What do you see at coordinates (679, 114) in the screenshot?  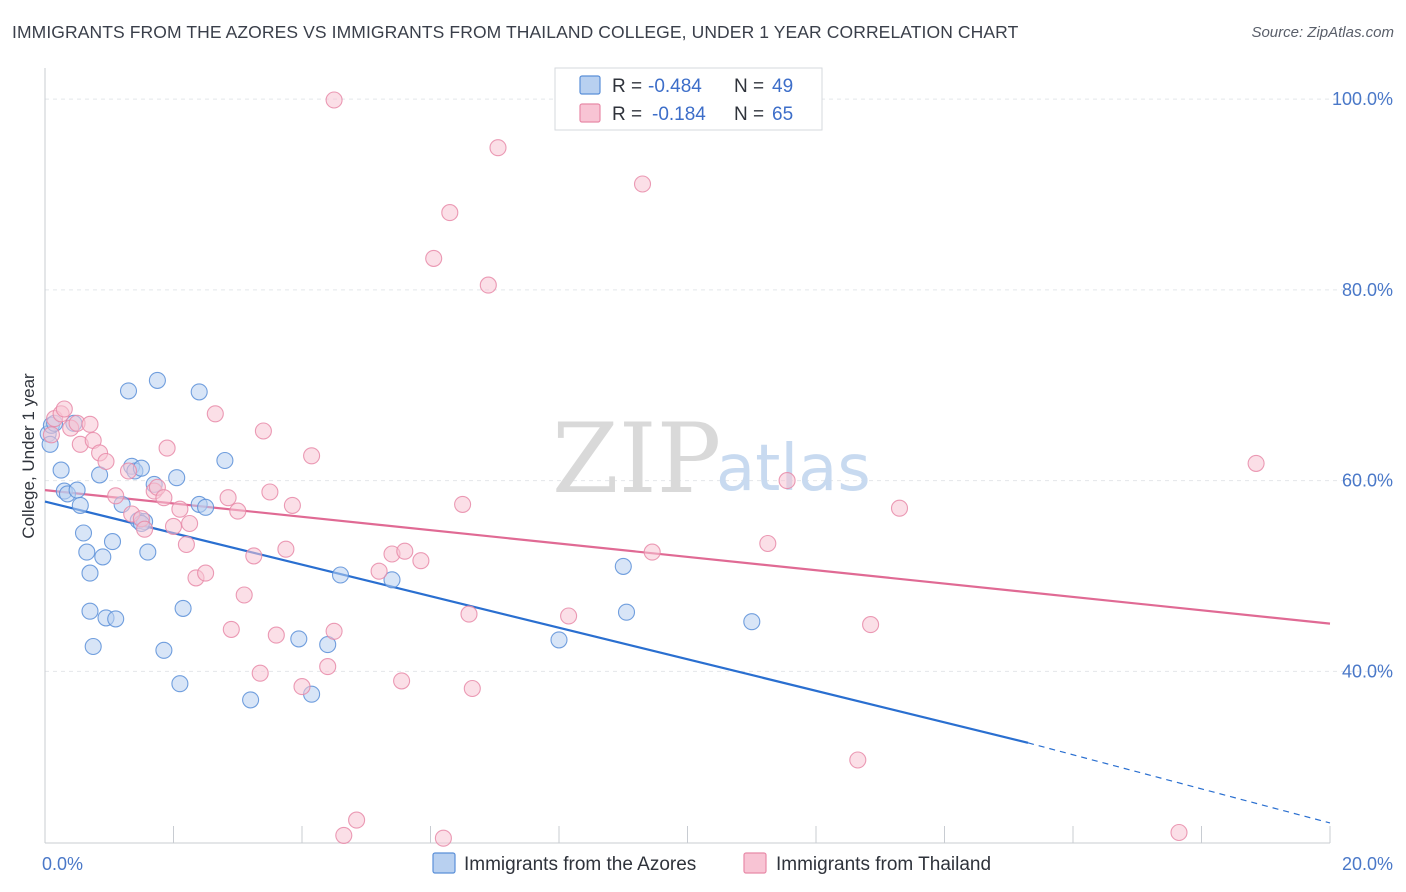 I see `legend-r-value-thailand: -0.184` at bounding box center [679, 114].